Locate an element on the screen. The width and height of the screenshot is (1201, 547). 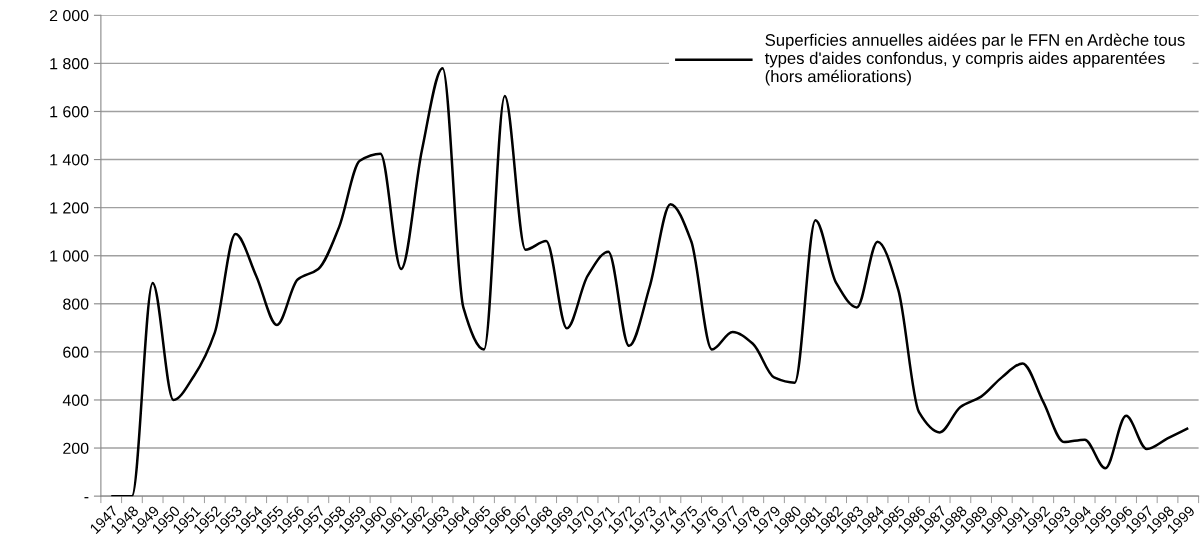
y-tick-label: 1 800 is located at coordinates (69, 64).